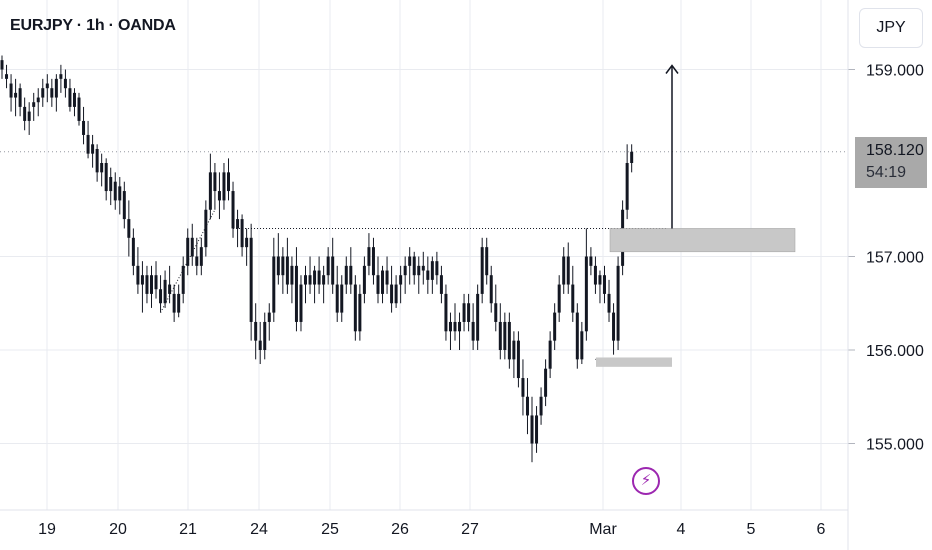  Describe the element at coordinates (400, 529) in the screenshot. I see `x-tick-label: 26` at that location.